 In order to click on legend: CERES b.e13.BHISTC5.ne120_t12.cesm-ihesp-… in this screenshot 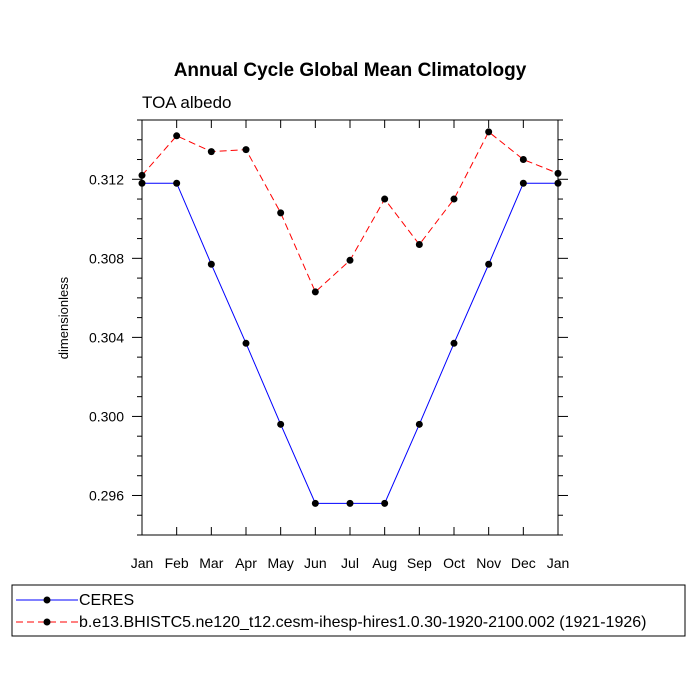, I will do `click(331, 611)`.